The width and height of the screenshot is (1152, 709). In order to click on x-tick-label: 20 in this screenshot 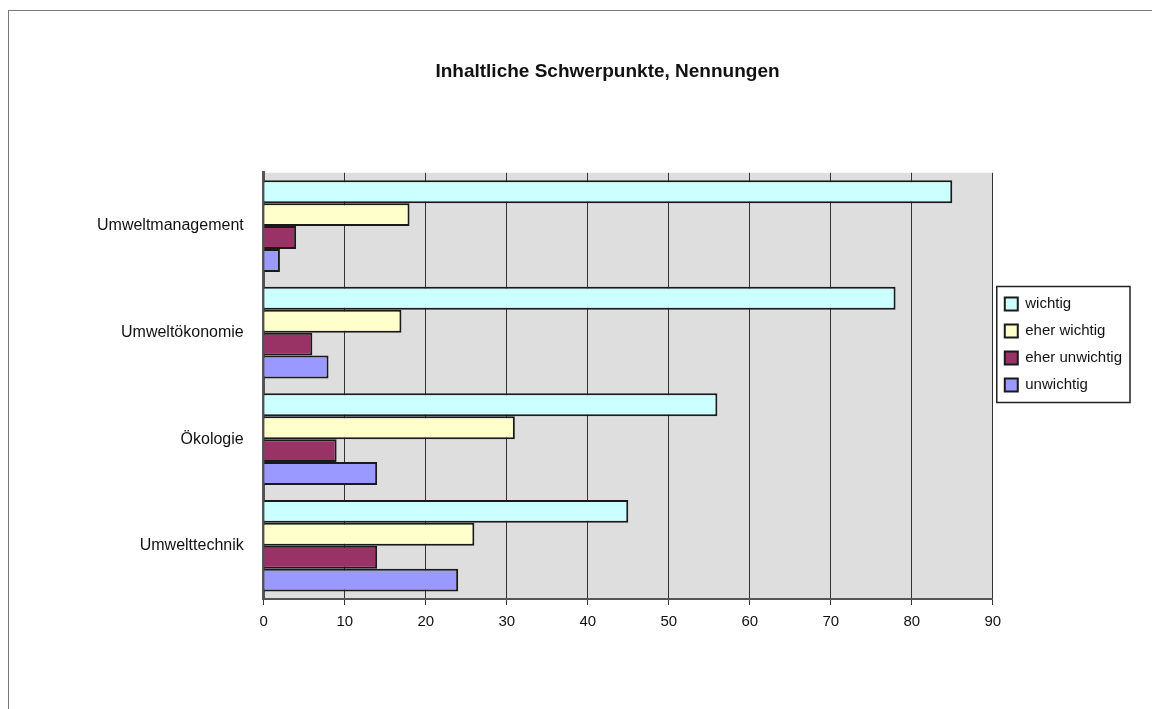, I will do `click(426, 621)`.